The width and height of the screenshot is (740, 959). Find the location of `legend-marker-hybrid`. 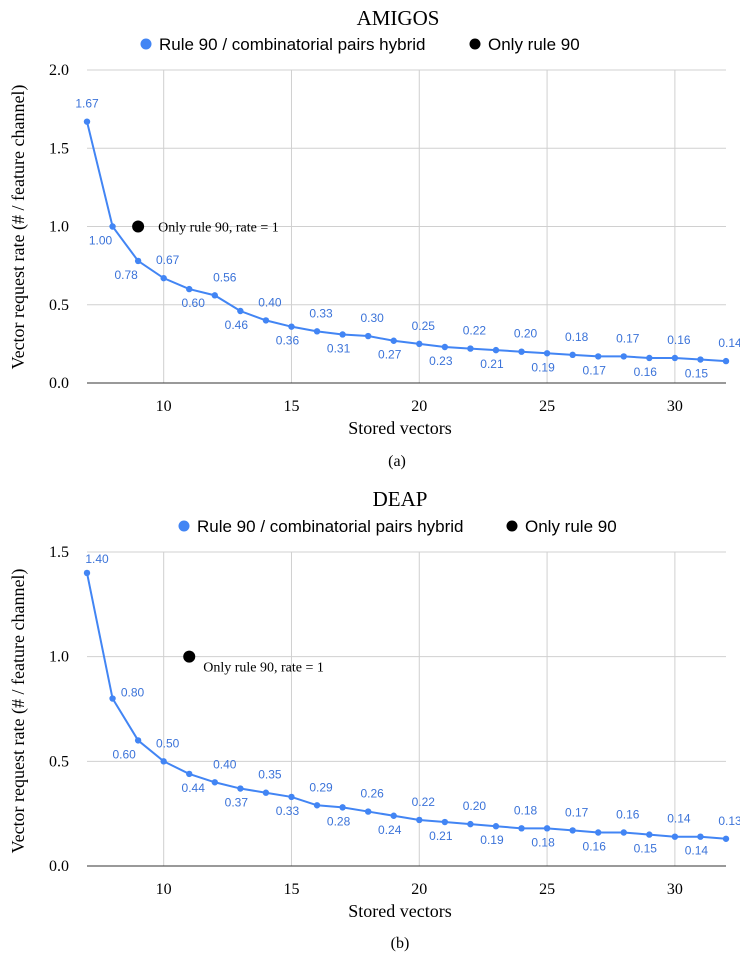

legend-marker-hybrid is located at coordinates (146, 44).